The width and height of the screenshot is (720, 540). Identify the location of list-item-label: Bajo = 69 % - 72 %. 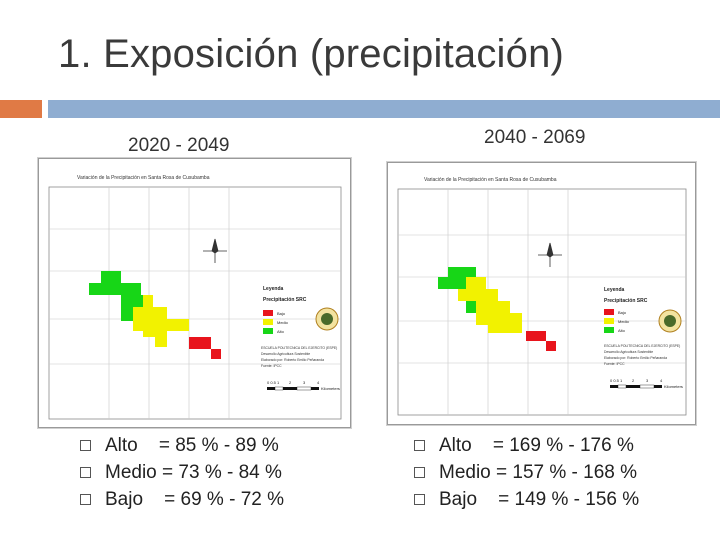
(195, 499).